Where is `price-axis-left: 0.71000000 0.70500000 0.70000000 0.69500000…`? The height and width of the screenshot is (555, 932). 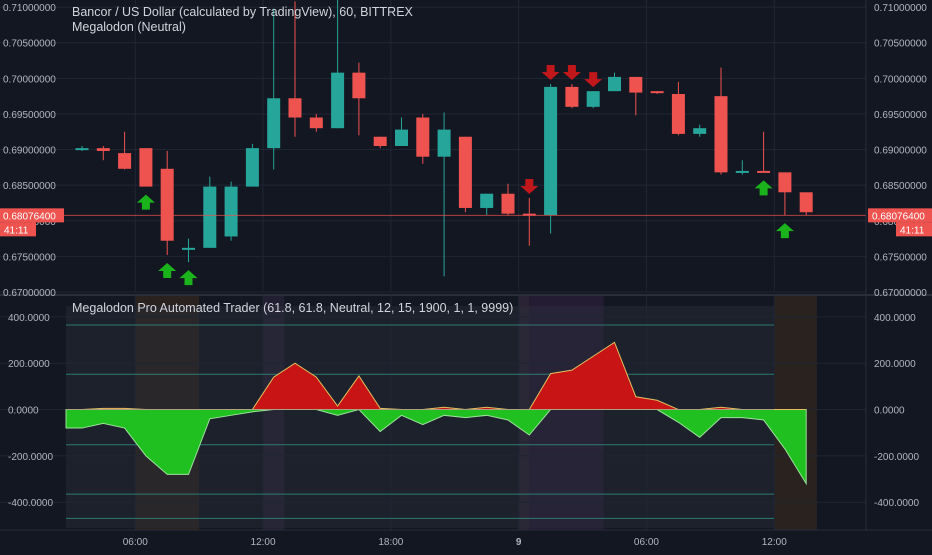
price-axis-left: 0.71000000 0.70500000 0.70000000 0.69500000… is located at coordinates (29, 151).